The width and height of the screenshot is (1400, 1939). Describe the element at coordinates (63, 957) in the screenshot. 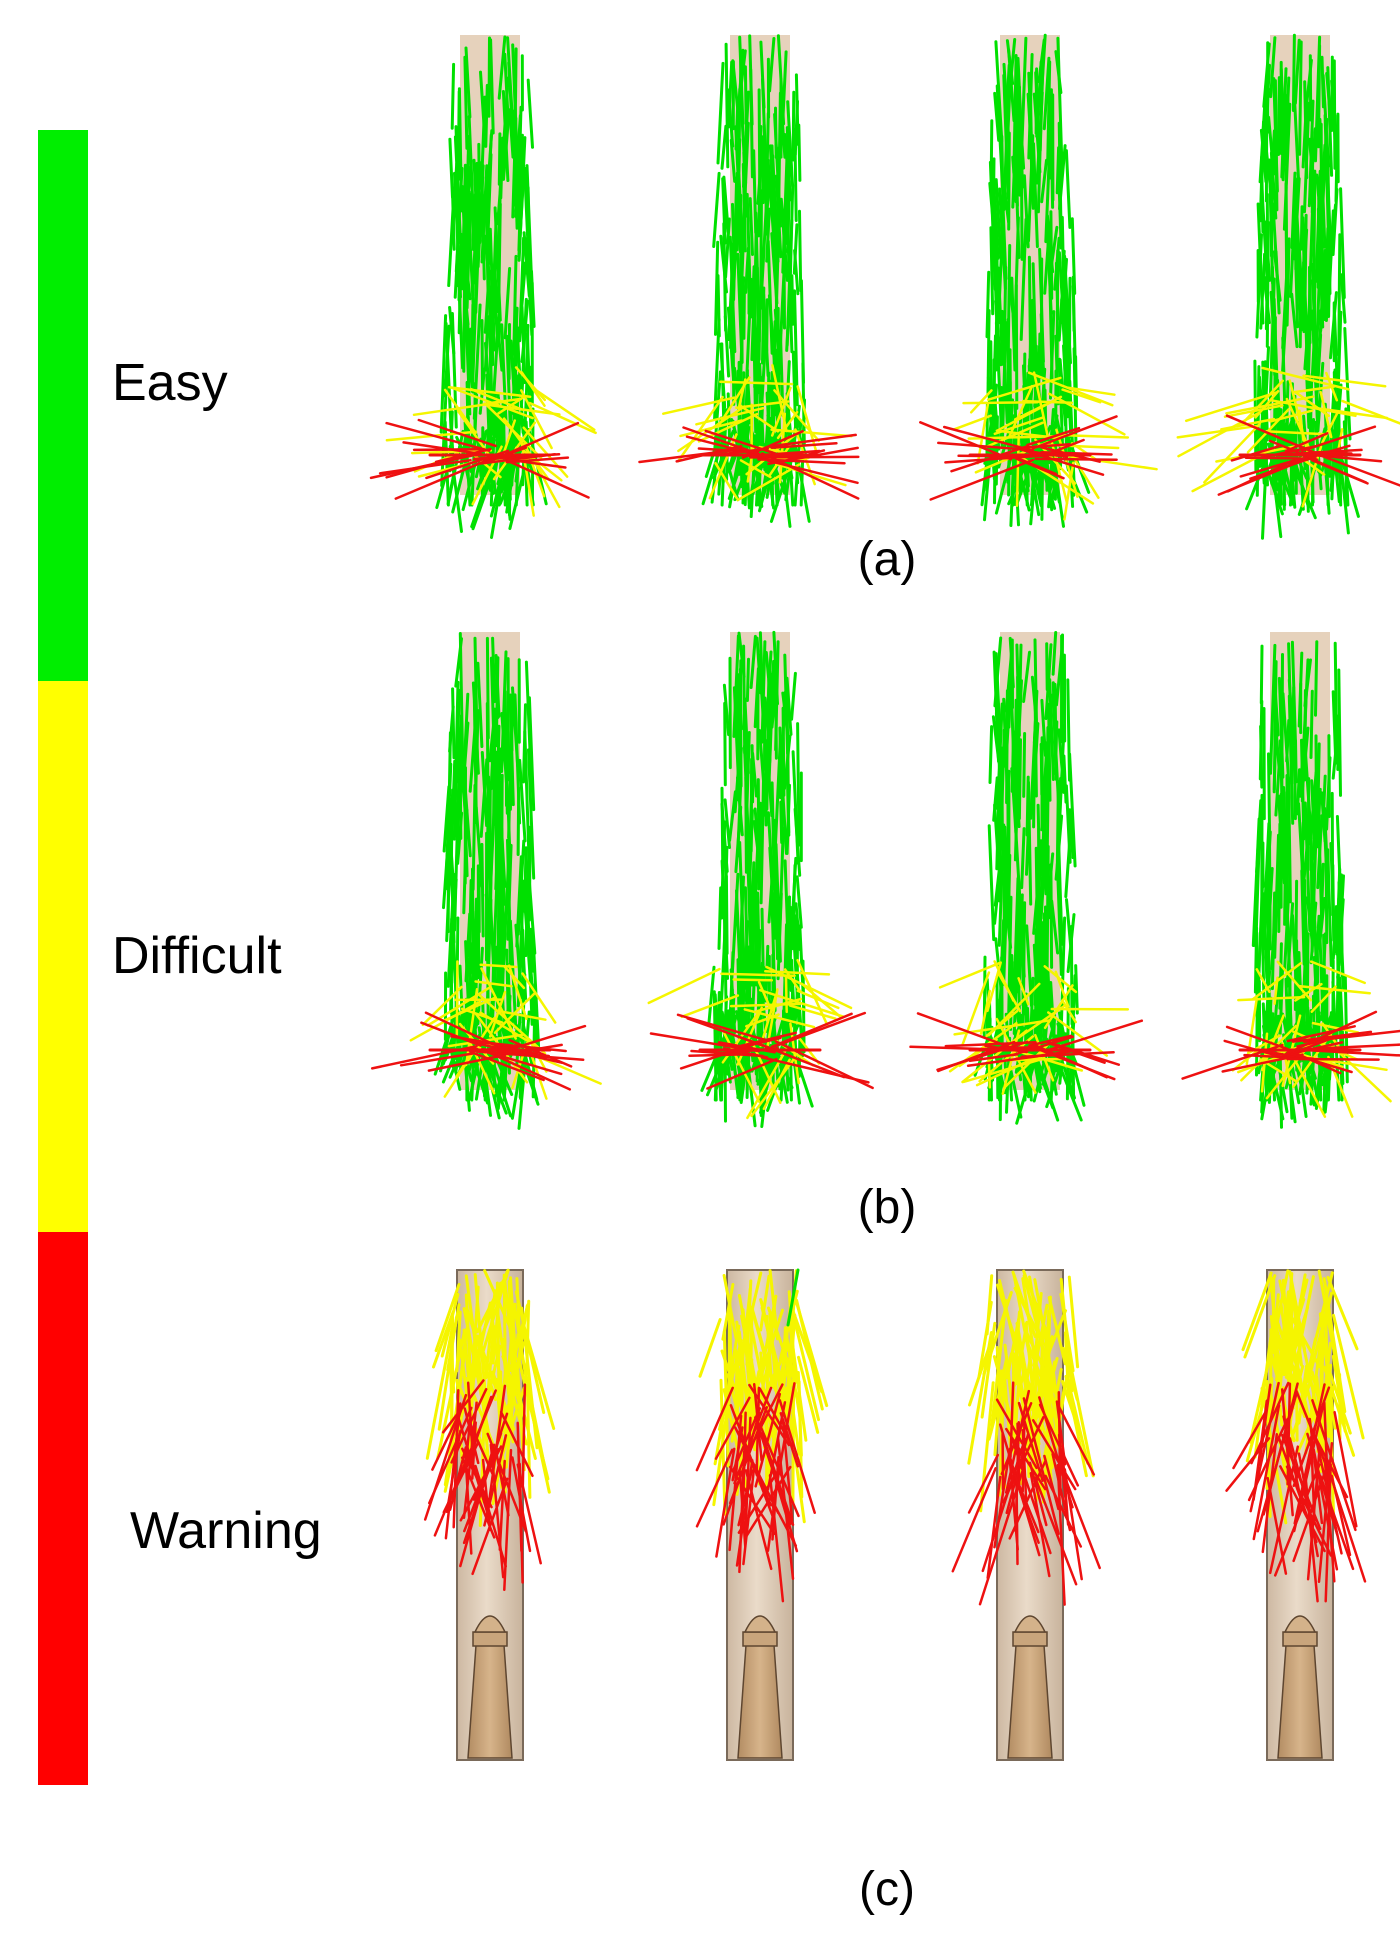

I see `difficulty-scale` at that location.